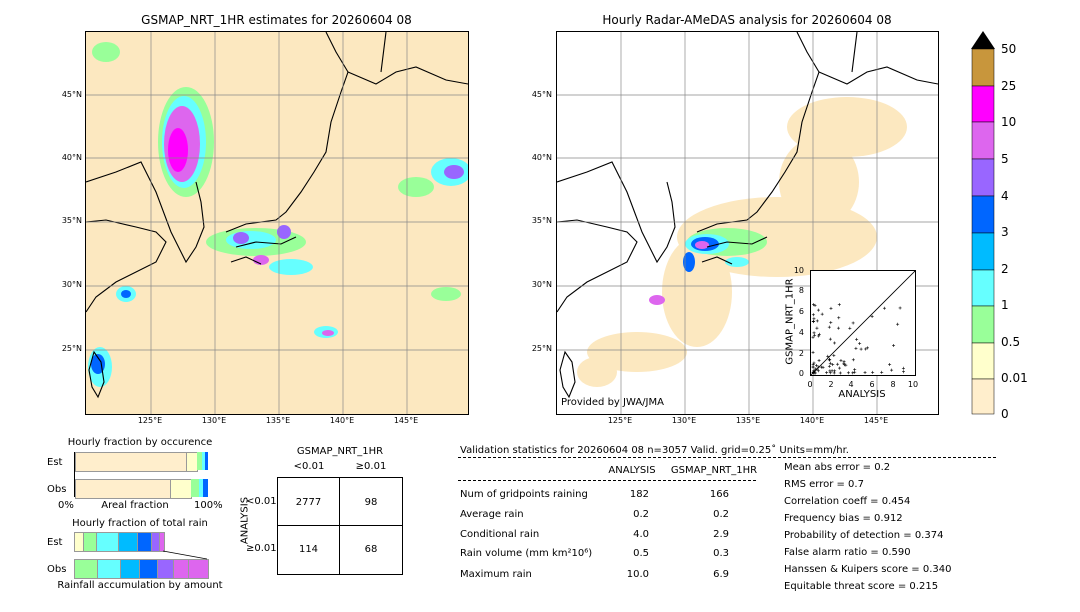 The width and height of the screenshot is (1080, 612). What do you see at coordinates (66, 505) in the screenshot?
I see `occurrence-axis-left: 0%` at bounding box center [66, 505].